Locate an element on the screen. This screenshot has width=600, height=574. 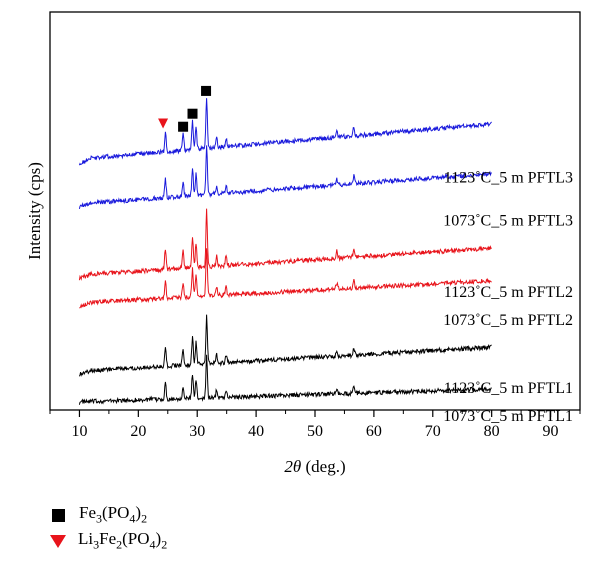
x-axis-ticks: 10 20 30 40 50 60 70 80 90 is located at coordinates (315, 425).